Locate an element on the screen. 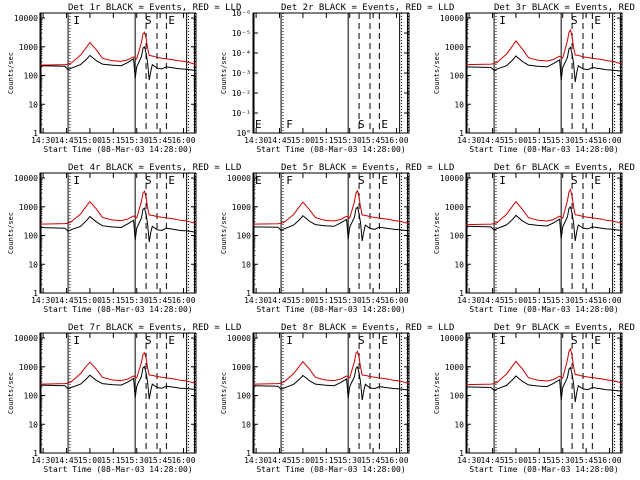 Image resolution: width=640 pixels, height=480 pixels. panel-title: Det 9r BLACK = Events, RED = LLD is located at coordinates (567, 328).